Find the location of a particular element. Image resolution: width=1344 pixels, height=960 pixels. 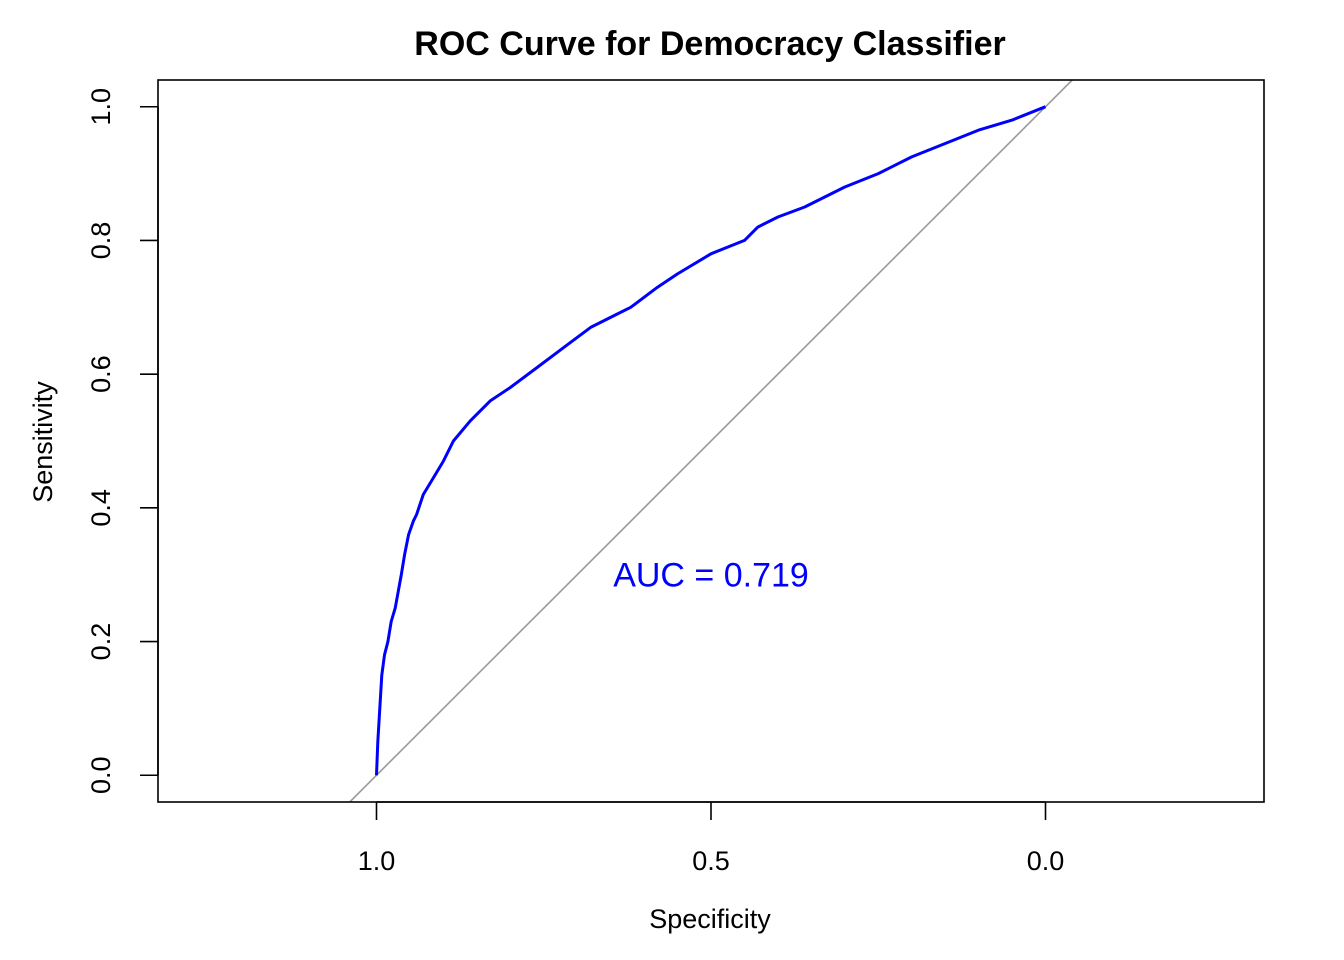

y-tick-label: 0.8 is located at coordinates (101, 241).